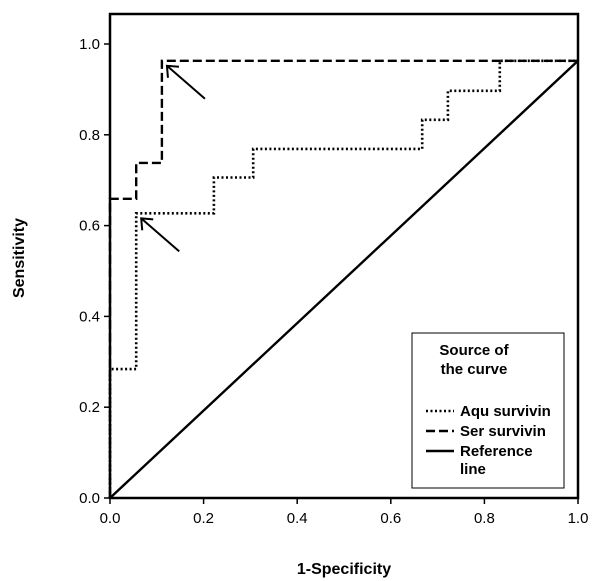 Image resolution: width=598 pixels, height=581 pixels. I want to click on legend-label: Aqu survivin, so click(505, 411).